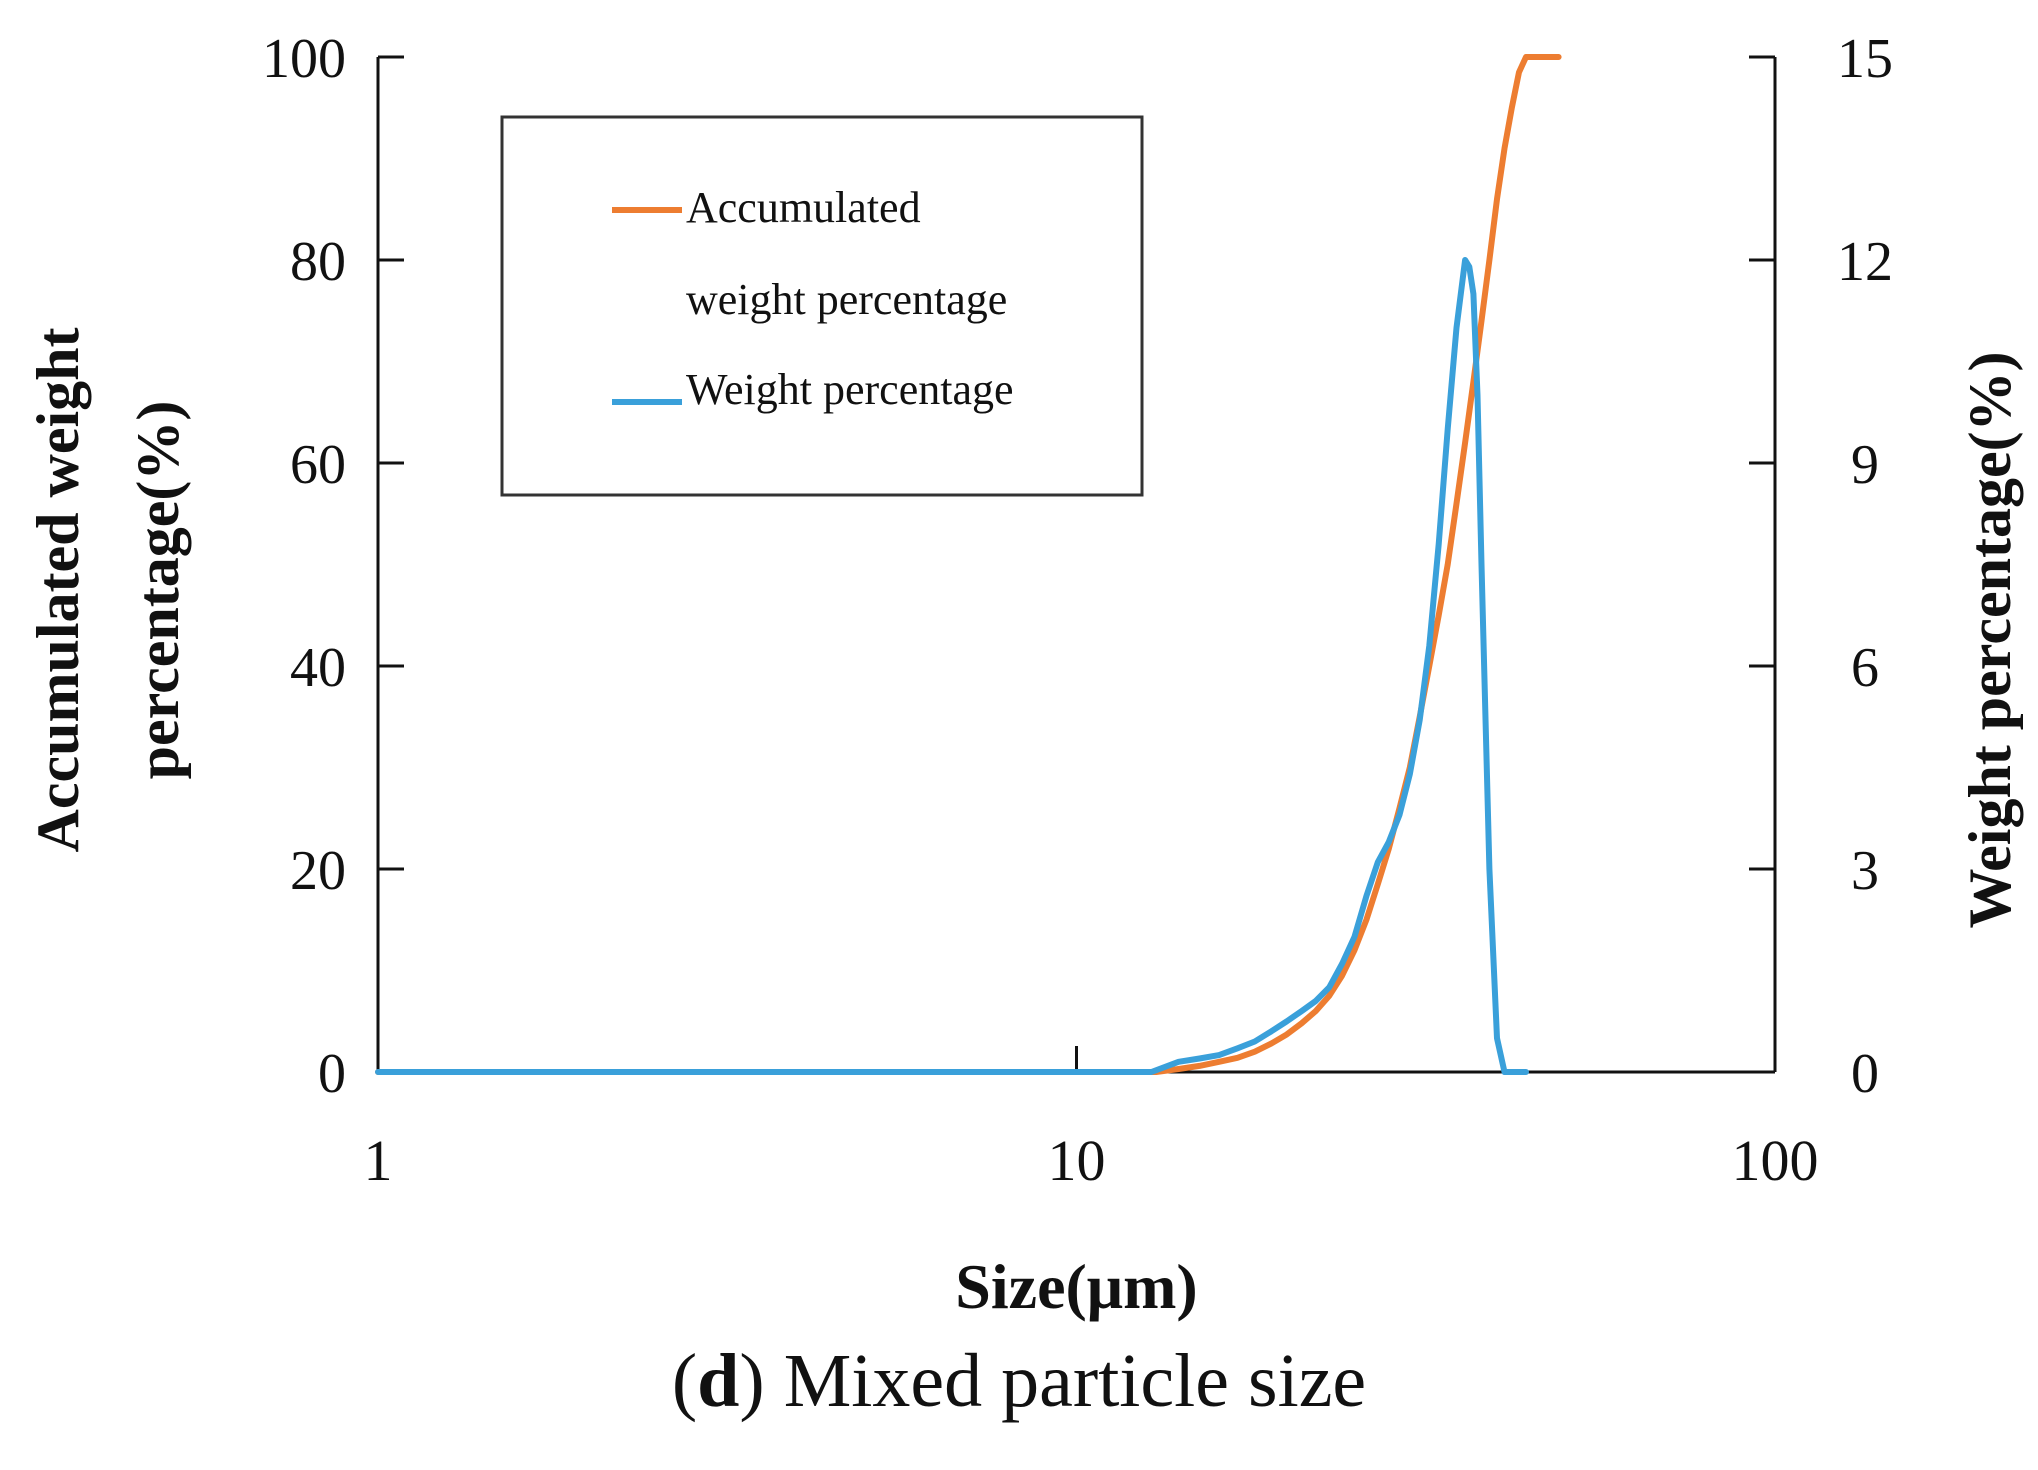 The width and height of the screenshot is (2038, 1470). I want to click on y-axis-title-left-line1: Accumulated weight, so click(58, 590).